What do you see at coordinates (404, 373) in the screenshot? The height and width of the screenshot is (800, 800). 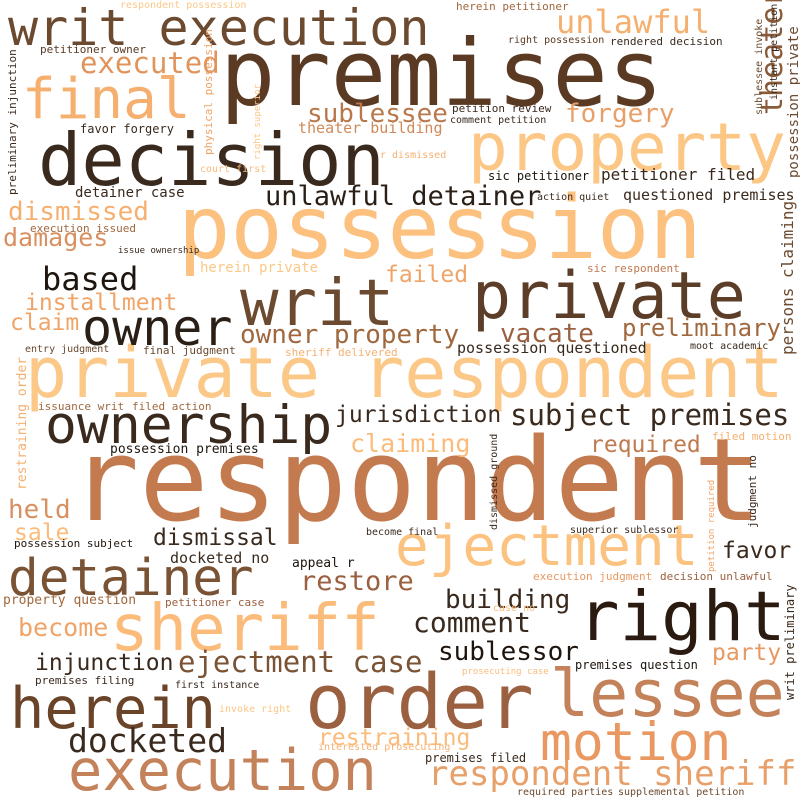 I see `word: private respondent` at bounding box center [404, 373].